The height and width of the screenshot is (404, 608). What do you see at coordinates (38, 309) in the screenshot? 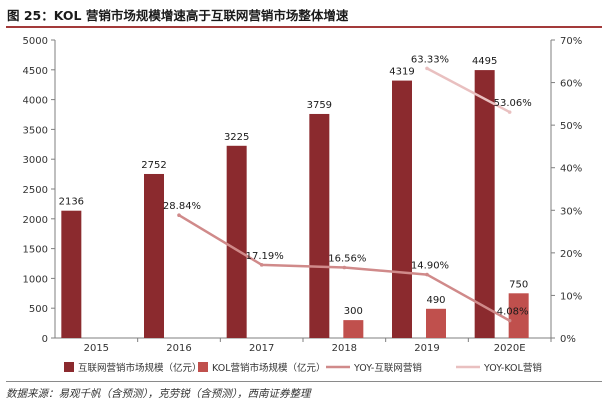
I see `y-left-tick-label: 500` at bounding box center [38, 309].